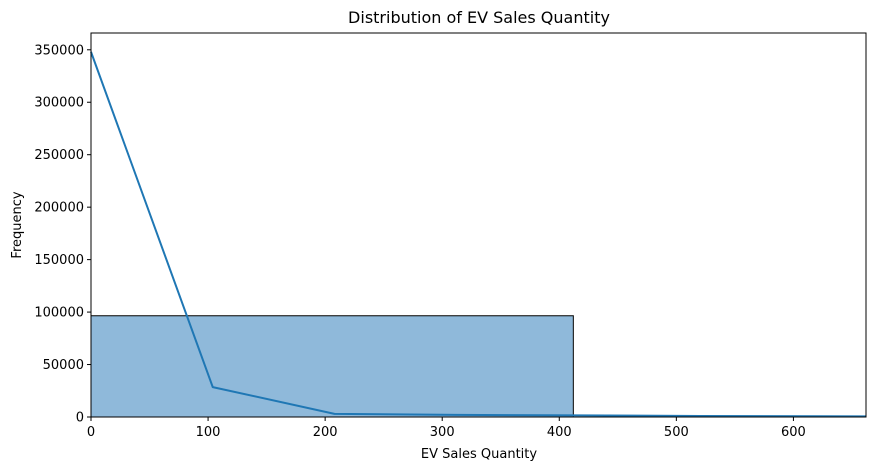  What do you see at coordinates (63, 365) in the screenshot?
I see `y-tick-label: 50000` at bounding box center [63, 365].